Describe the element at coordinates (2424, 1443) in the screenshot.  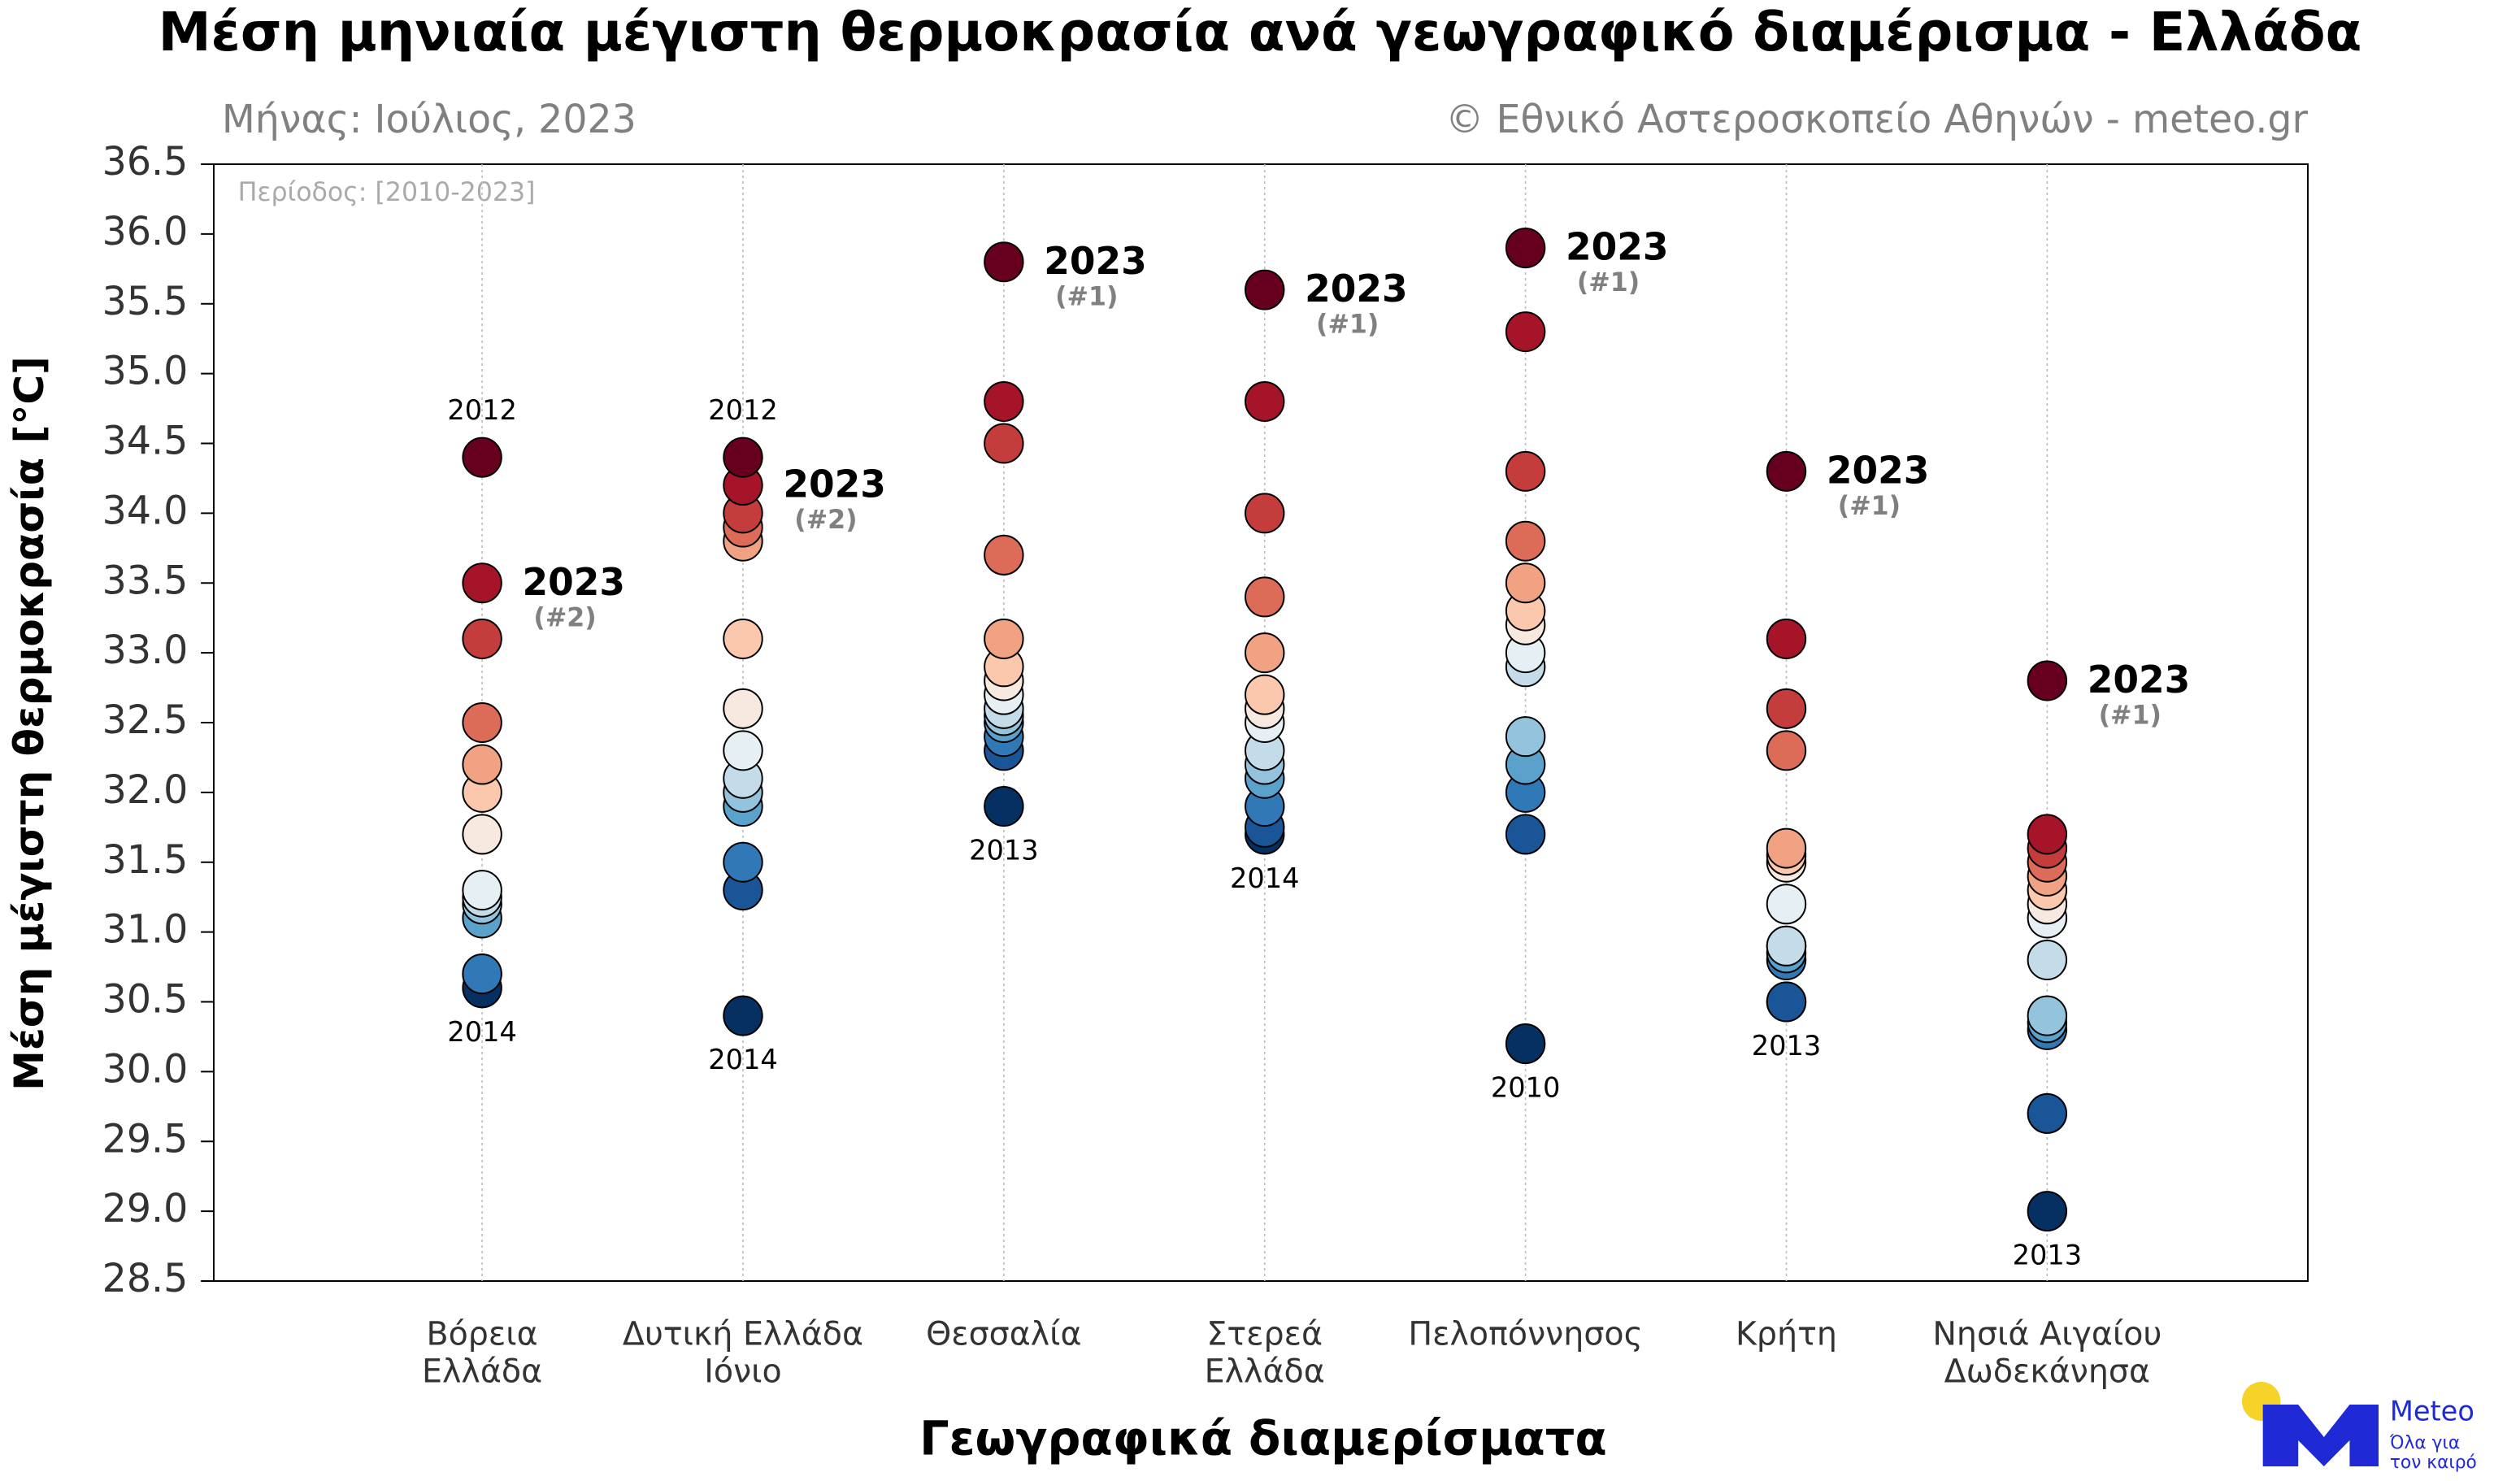
I see `logo-tagline: Όλα για` at that location.